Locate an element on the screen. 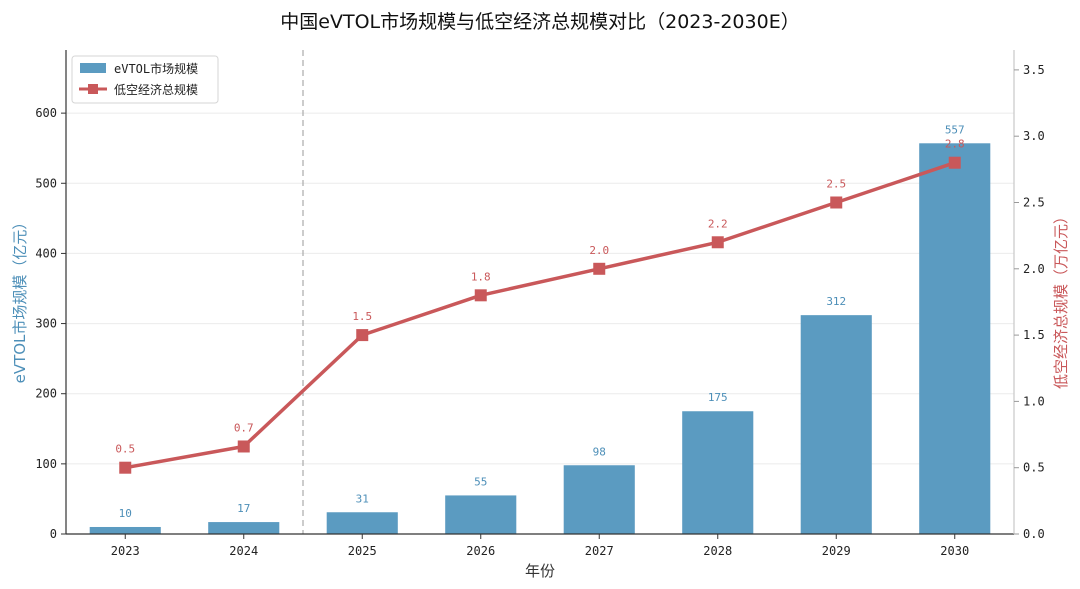  bar-value-label: 312 is located at coordinates (836, 301).